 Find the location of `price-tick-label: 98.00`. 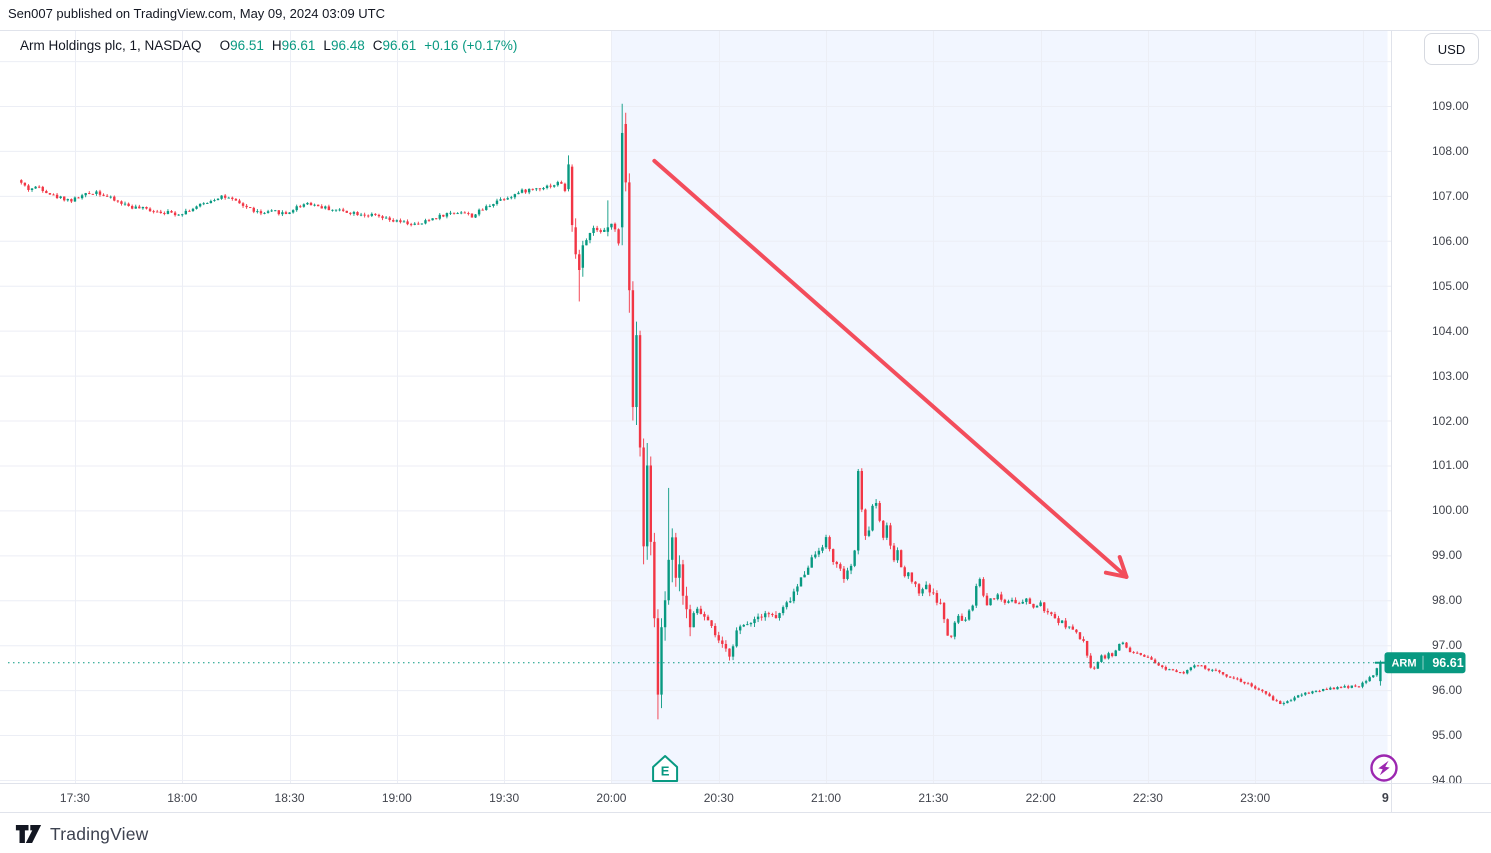

price-tick-label: 98.00 is located at coordinates (1447, 600).